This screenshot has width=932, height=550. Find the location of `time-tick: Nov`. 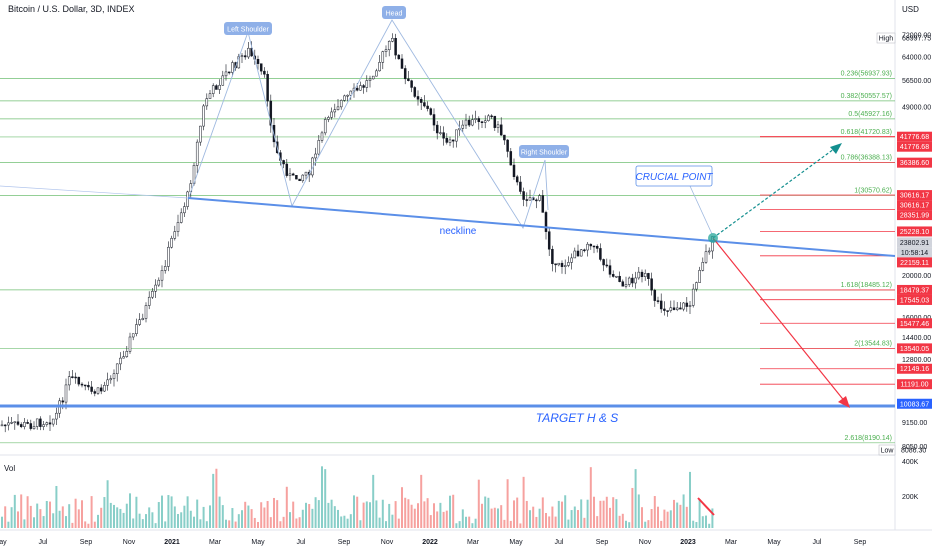

time-tick: Nov is located at coordinates (645, 542).